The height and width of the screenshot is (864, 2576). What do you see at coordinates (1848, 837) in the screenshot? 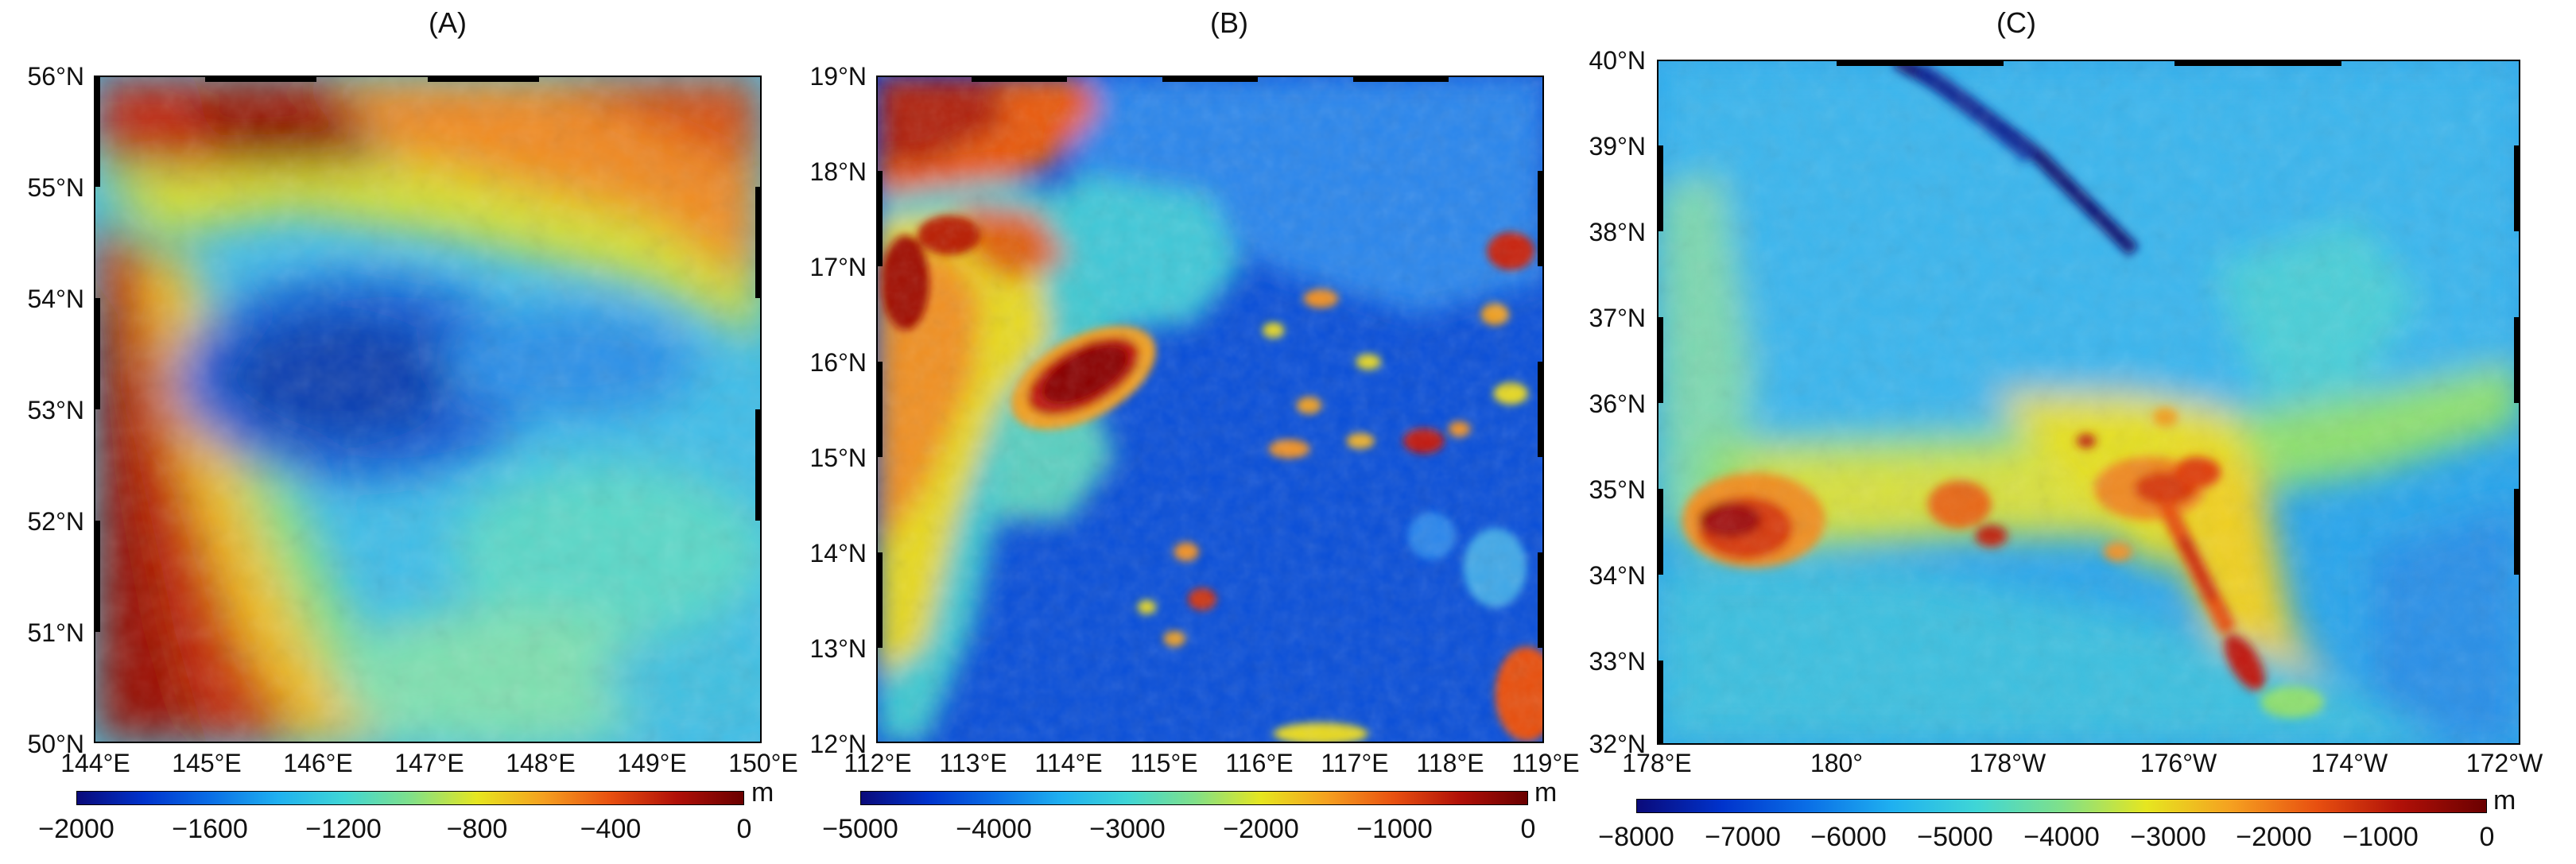
I see `panel-c-colorbar-tick: −6000` at bounding box center [1848, 837].